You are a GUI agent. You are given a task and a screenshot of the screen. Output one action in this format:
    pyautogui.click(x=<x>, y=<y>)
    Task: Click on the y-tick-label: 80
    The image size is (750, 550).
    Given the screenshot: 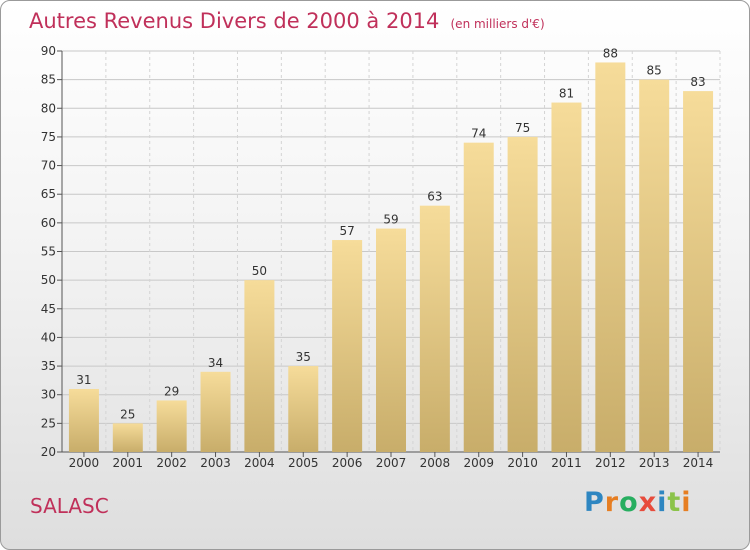 What is the action you would take?
    pyautogui.click(x=48, y=108)
    